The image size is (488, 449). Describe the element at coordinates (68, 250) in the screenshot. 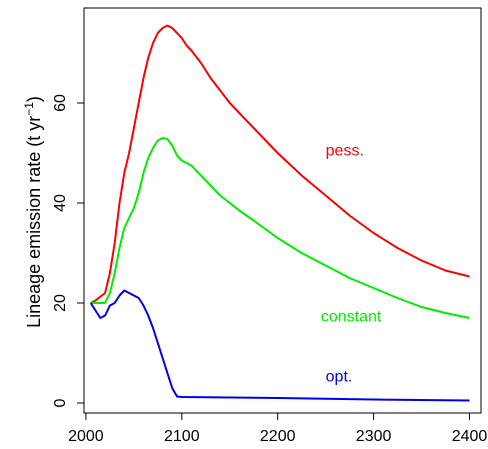

I see `y-axis: 0 20 40 60` at that location.